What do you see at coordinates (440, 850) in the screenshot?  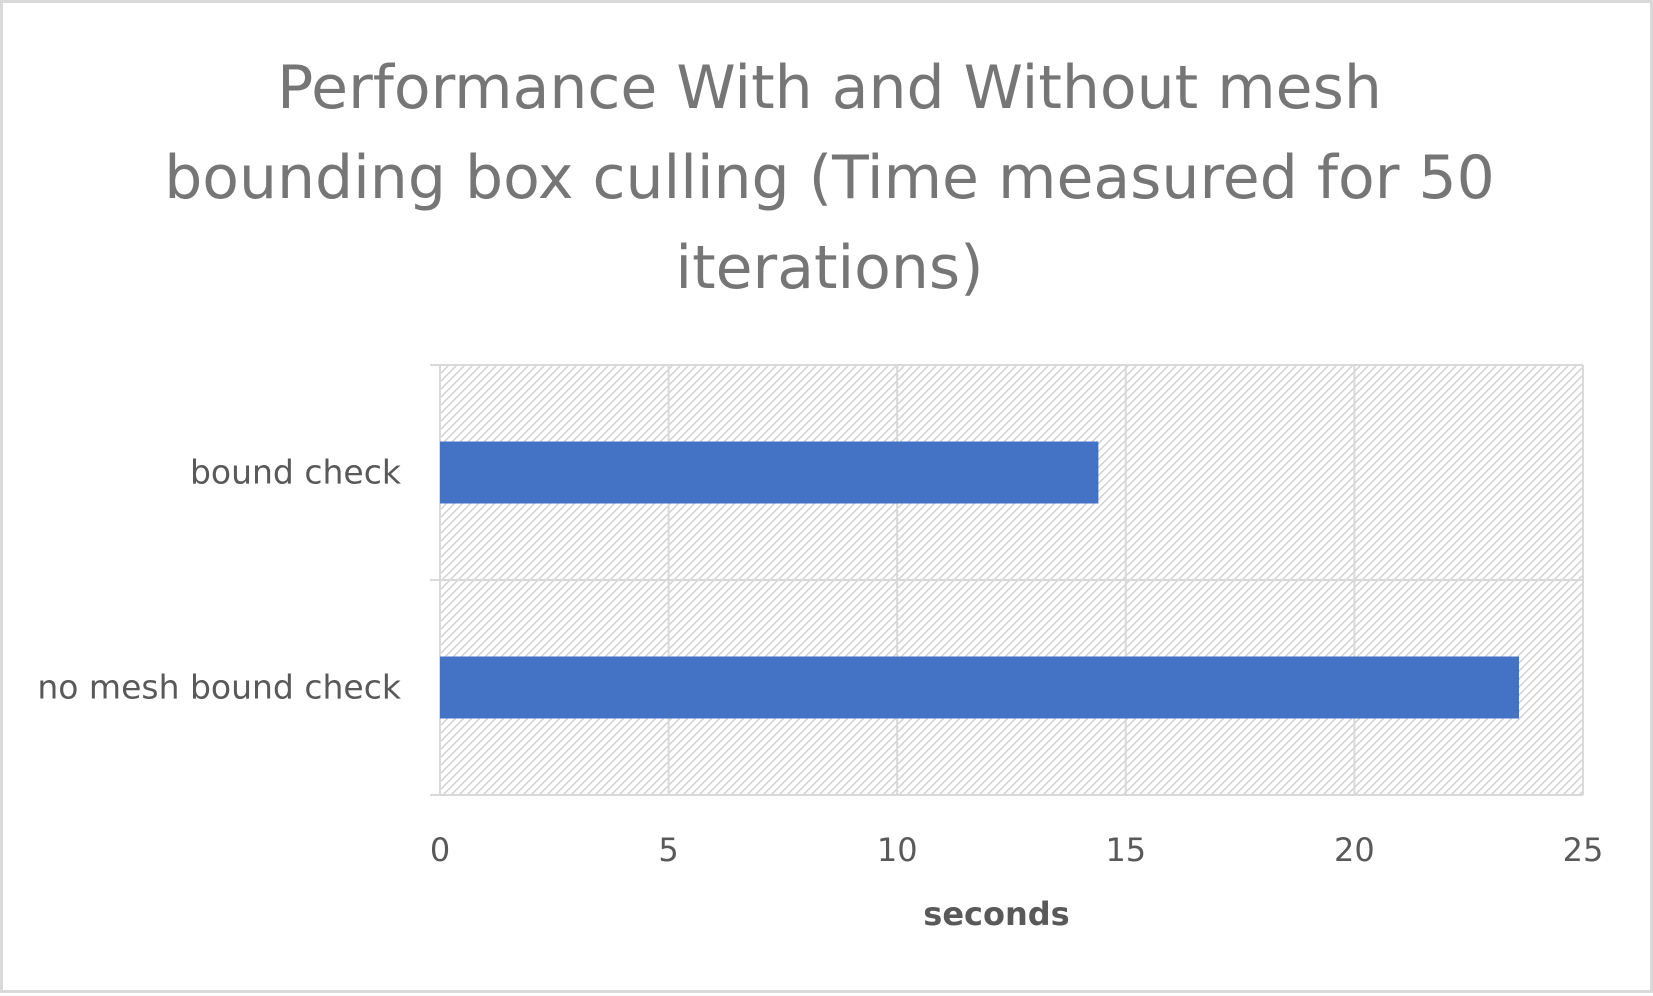 I see `x-tick-label: 0` at bounding box center [440, 850].